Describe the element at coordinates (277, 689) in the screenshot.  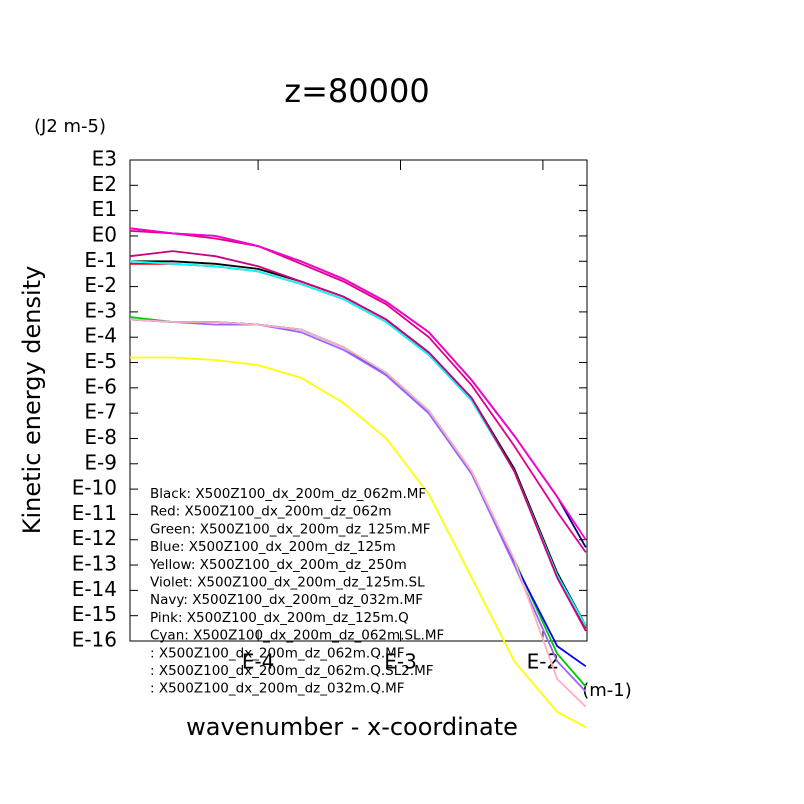
I see `legend-entry: : X500Z100_dx_200m_dz_032m.Q.MF` at that location.